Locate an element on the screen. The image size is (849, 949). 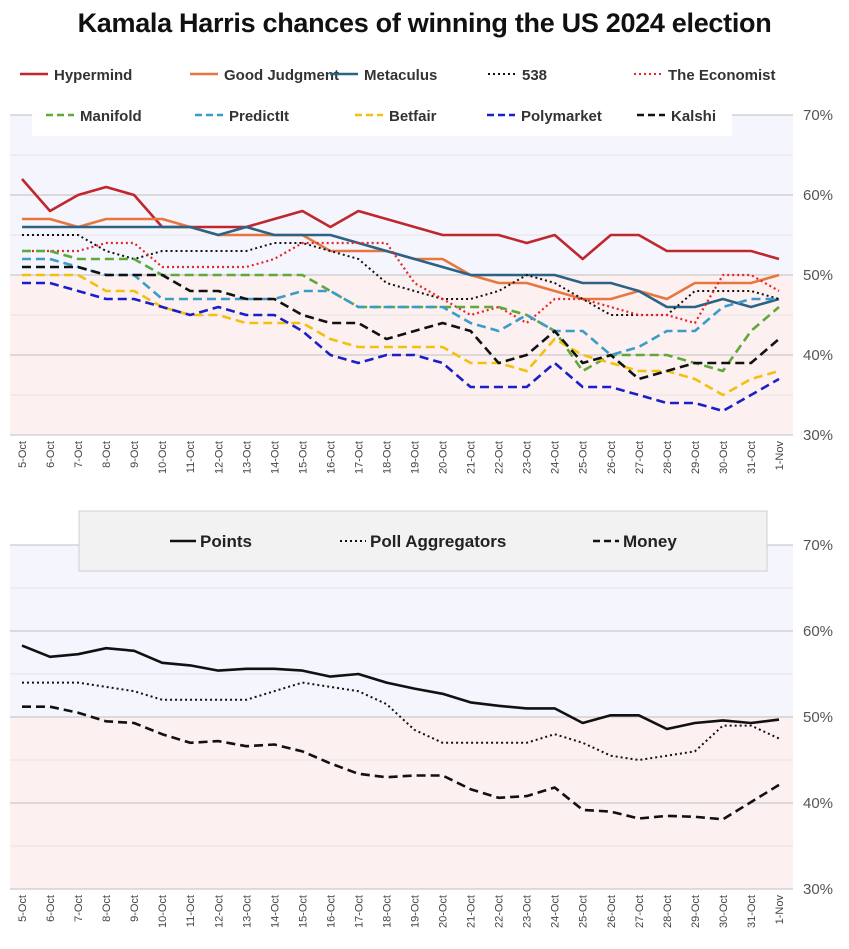
series-line-kalshi is located at coordinates (401, 323).